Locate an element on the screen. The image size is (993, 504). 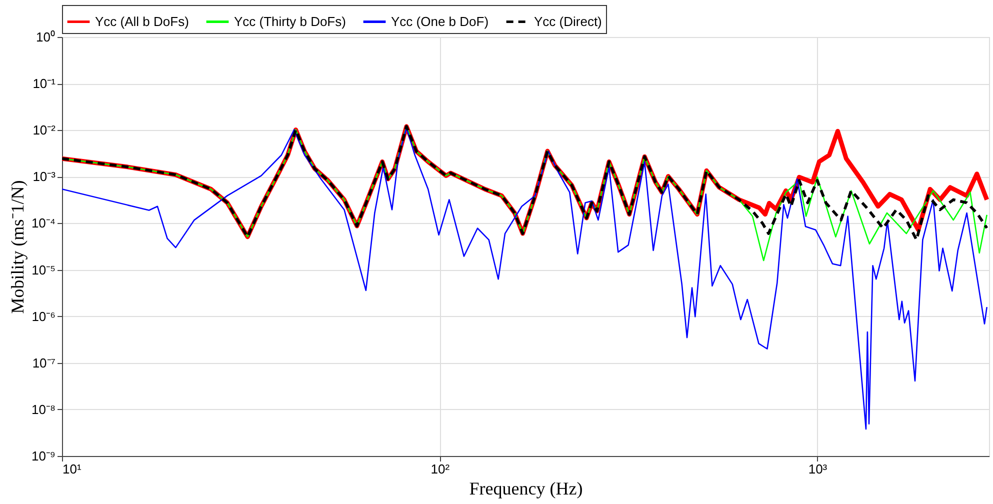
legend-label: Ycc (One b DoF) is located at coordinates (440, 21).